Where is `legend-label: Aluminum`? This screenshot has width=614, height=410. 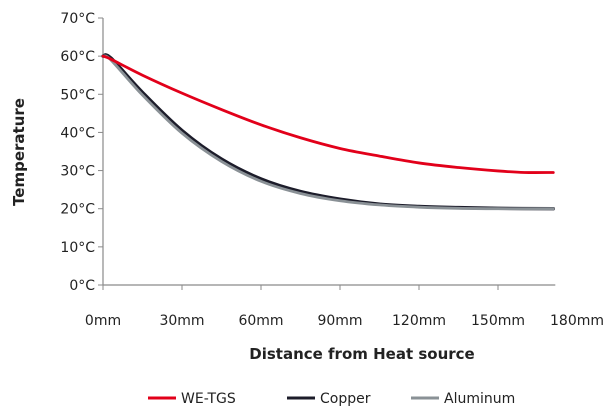
legend-label: Aluminum is located at coordinates (479, 399).